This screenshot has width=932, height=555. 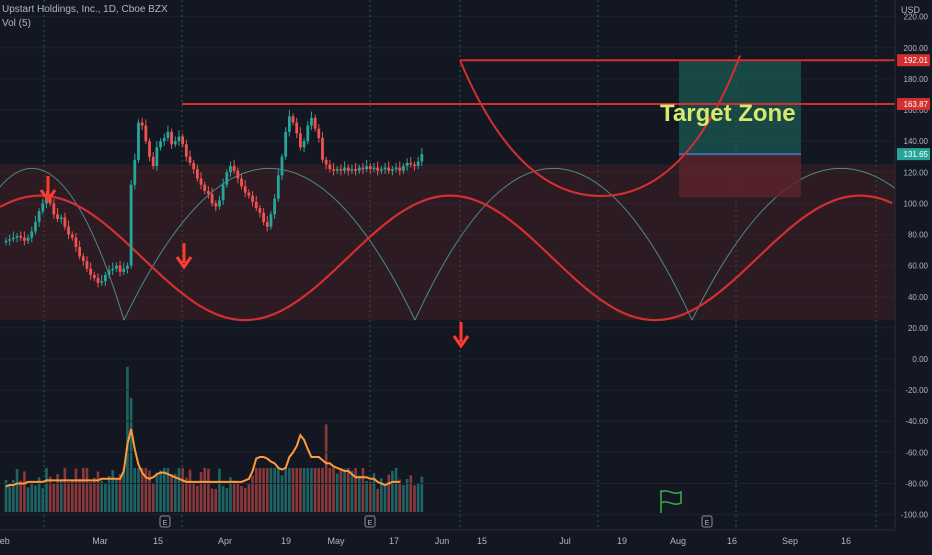 What do you see at coordinates (225, 541) in the screenshot?
I see `time-tick-label: Apr` at bounding box center [225, 541].